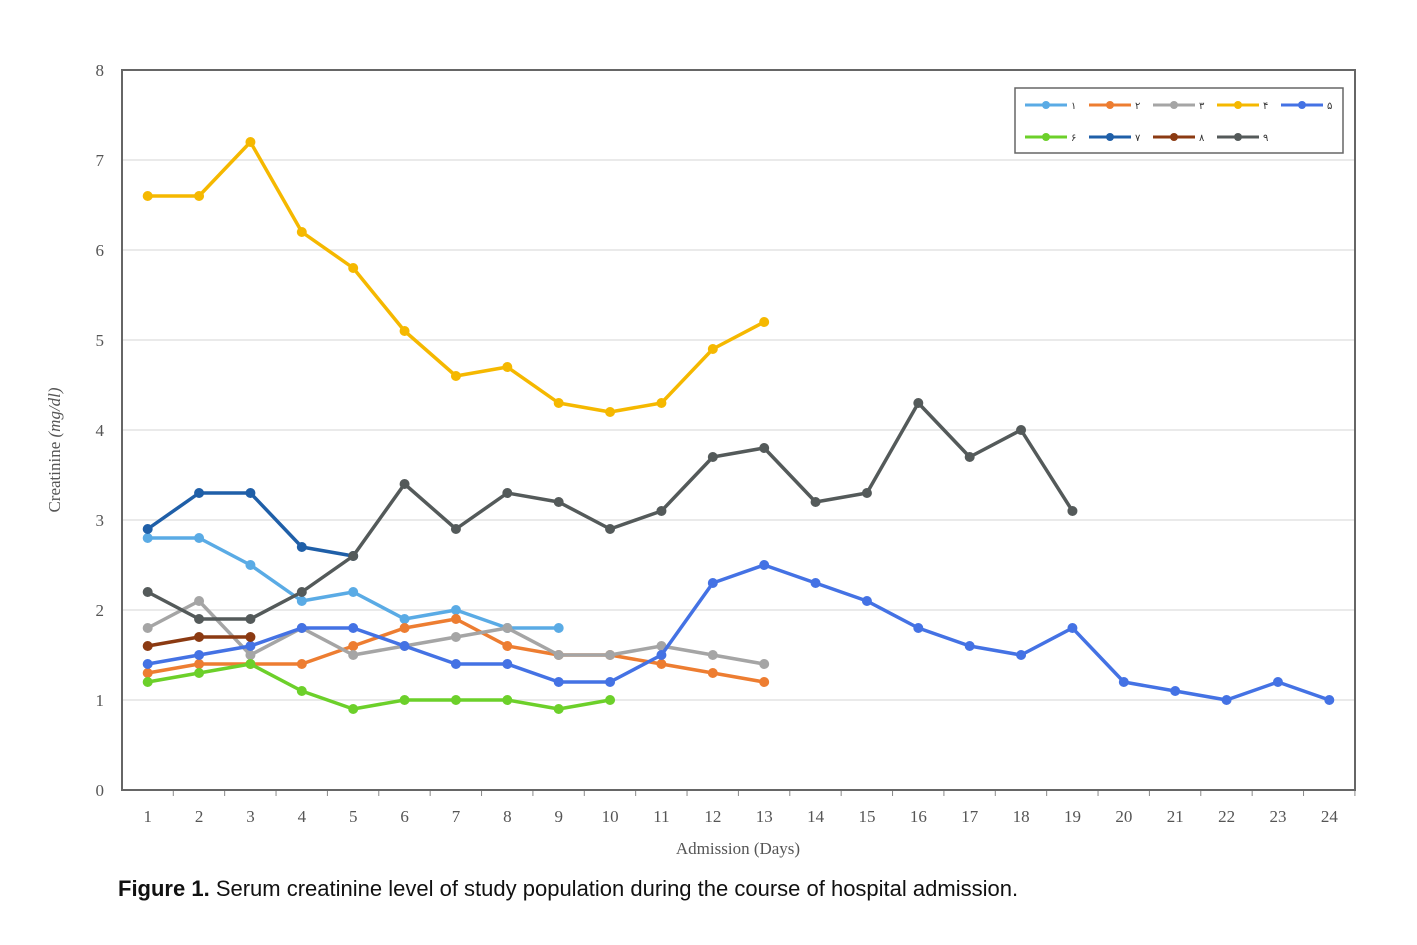  I want to click on x-tick-label: 17, so click(970, 816).